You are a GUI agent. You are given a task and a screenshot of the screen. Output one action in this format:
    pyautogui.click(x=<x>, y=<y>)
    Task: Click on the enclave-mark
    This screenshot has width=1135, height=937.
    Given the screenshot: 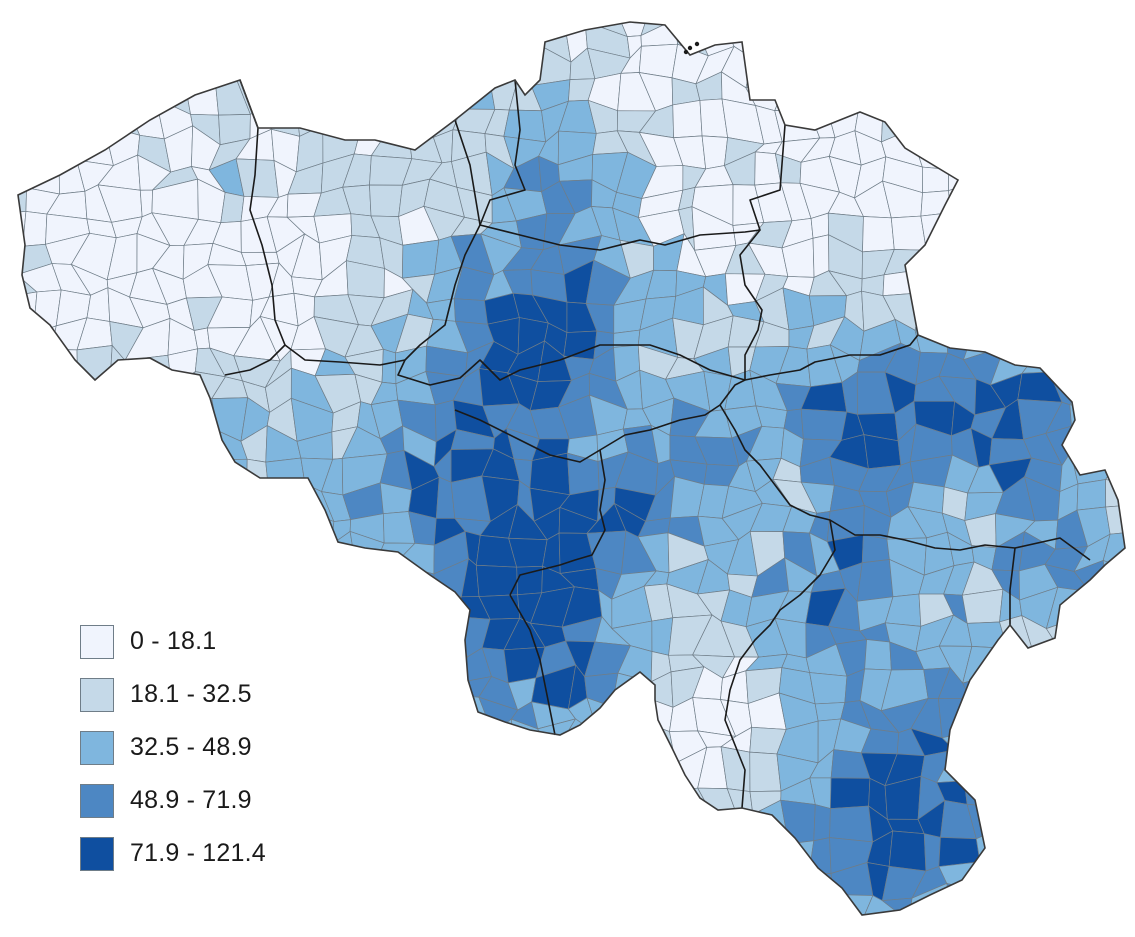 What is the action you would take?
    pyautogui.click(x=697, y=44)
    